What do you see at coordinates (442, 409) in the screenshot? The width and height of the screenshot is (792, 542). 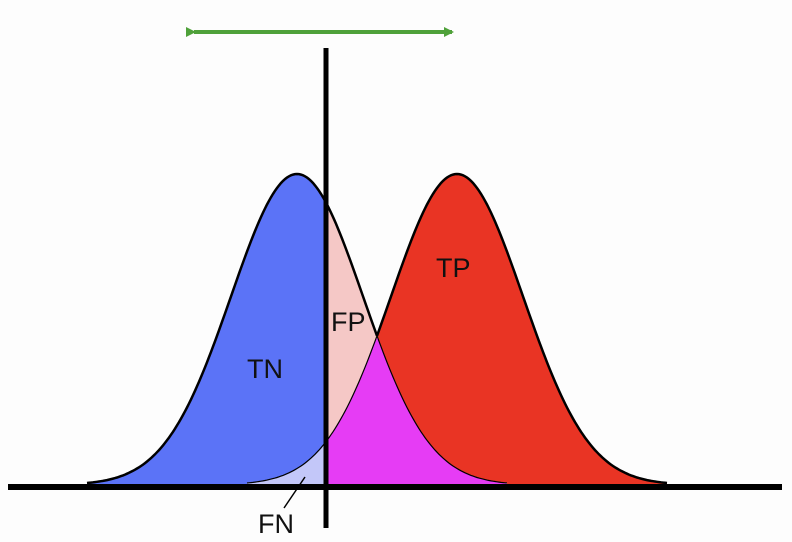 I see `negative-curve-inner-edge` at bounding box center [442, 409].